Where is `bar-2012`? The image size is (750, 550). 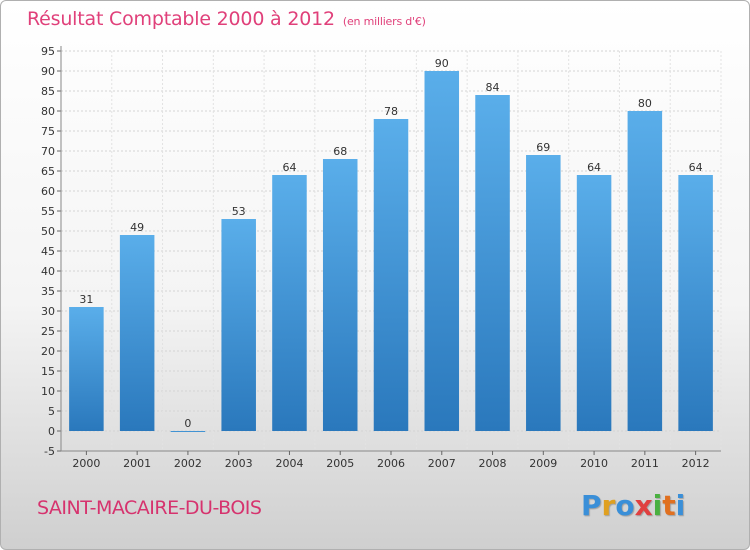 bar-2012 is located at coordinates (695, 303).